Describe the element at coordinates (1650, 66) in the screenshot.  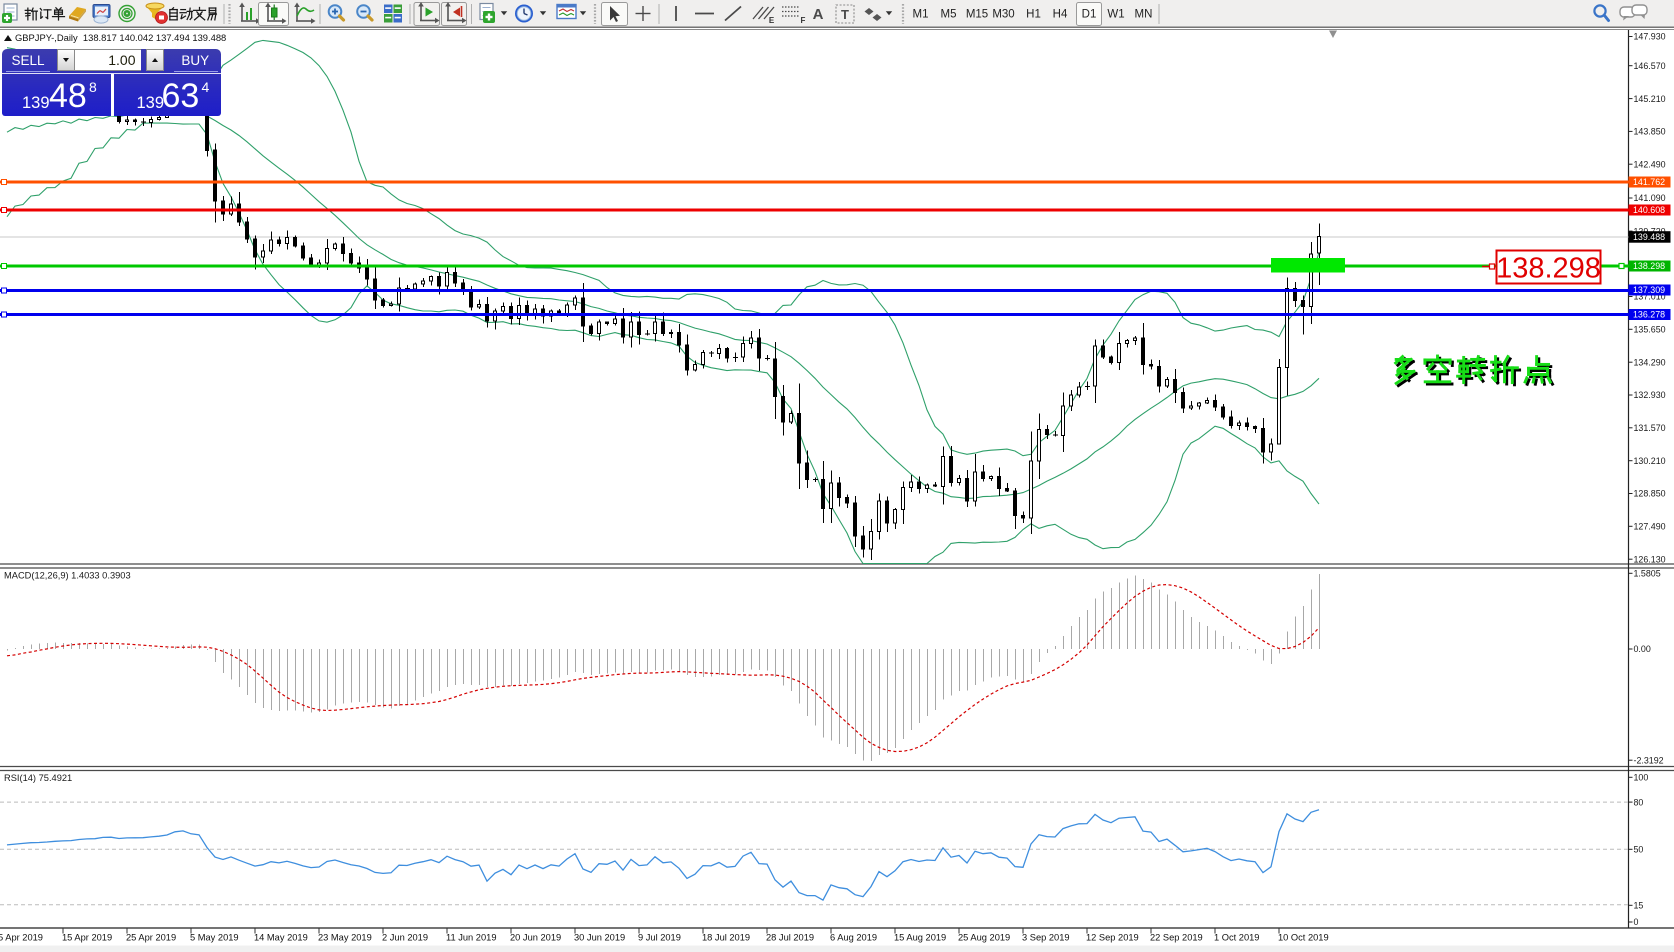
I see `svg-text: 146.570` at that location.